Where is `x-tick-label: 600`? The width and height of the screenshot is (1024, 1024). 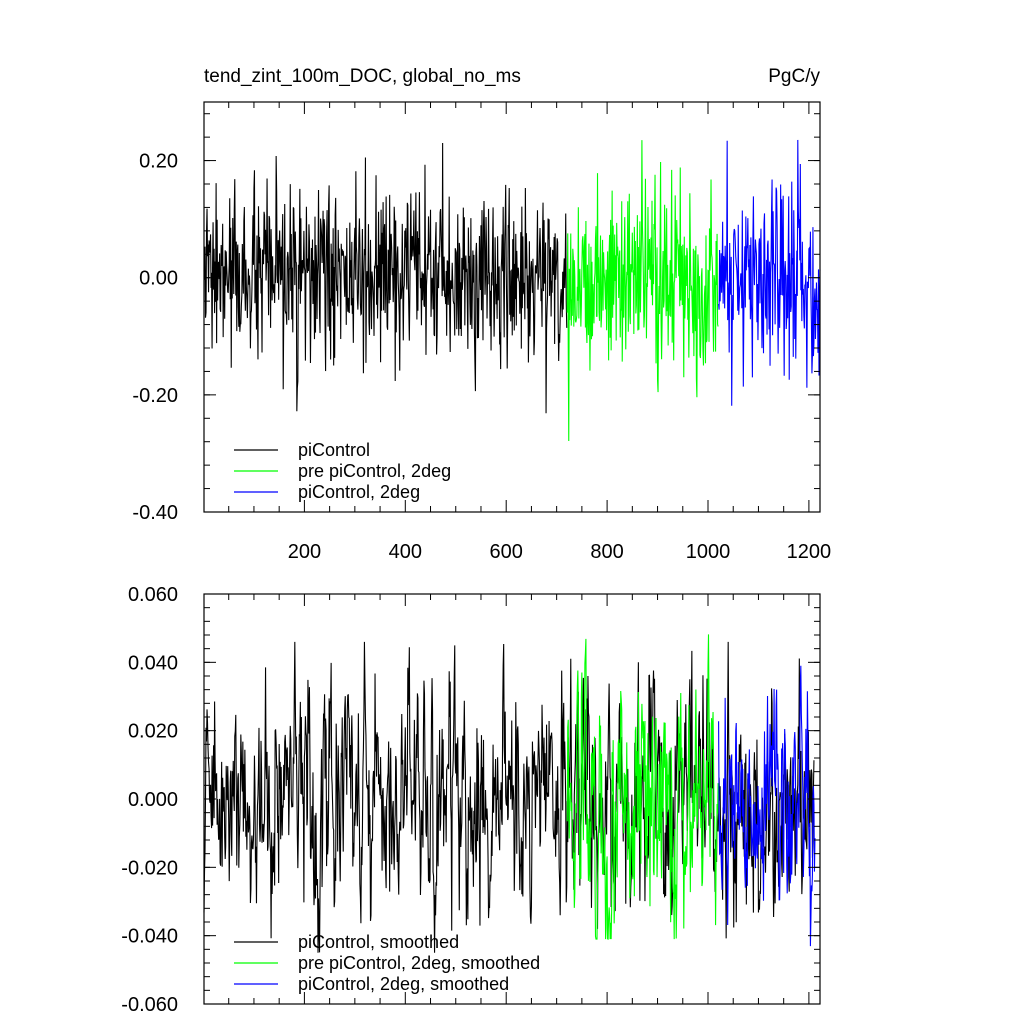 x-tick-label: 600 is located at coordinates (506, 552).